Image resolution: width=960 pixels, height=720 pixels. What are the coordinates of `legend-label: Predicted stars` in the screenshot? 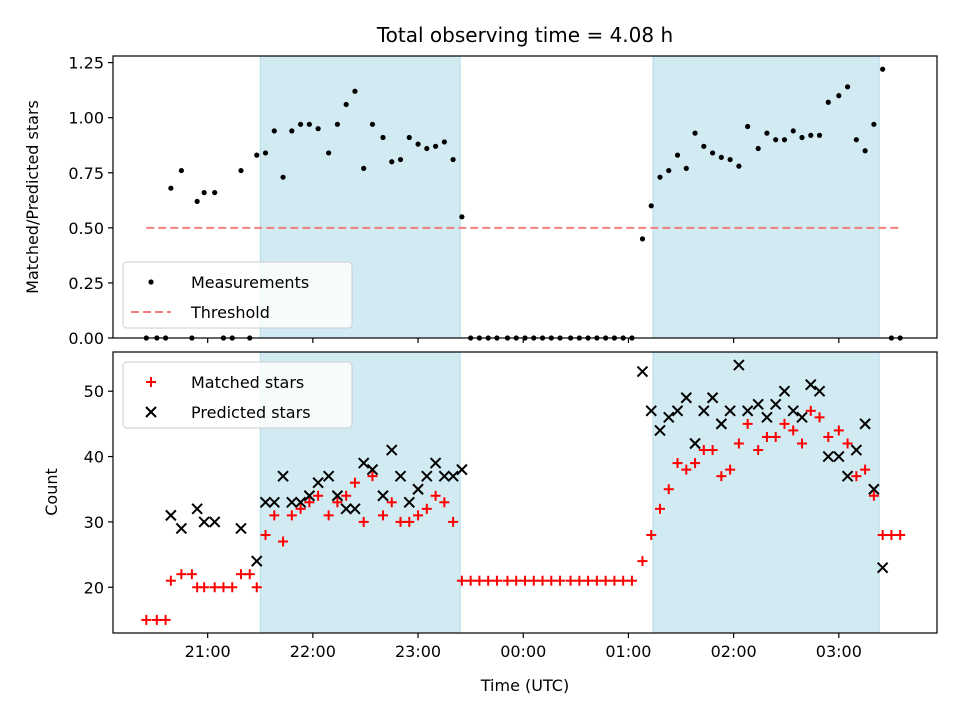 It's located at (251, 412).